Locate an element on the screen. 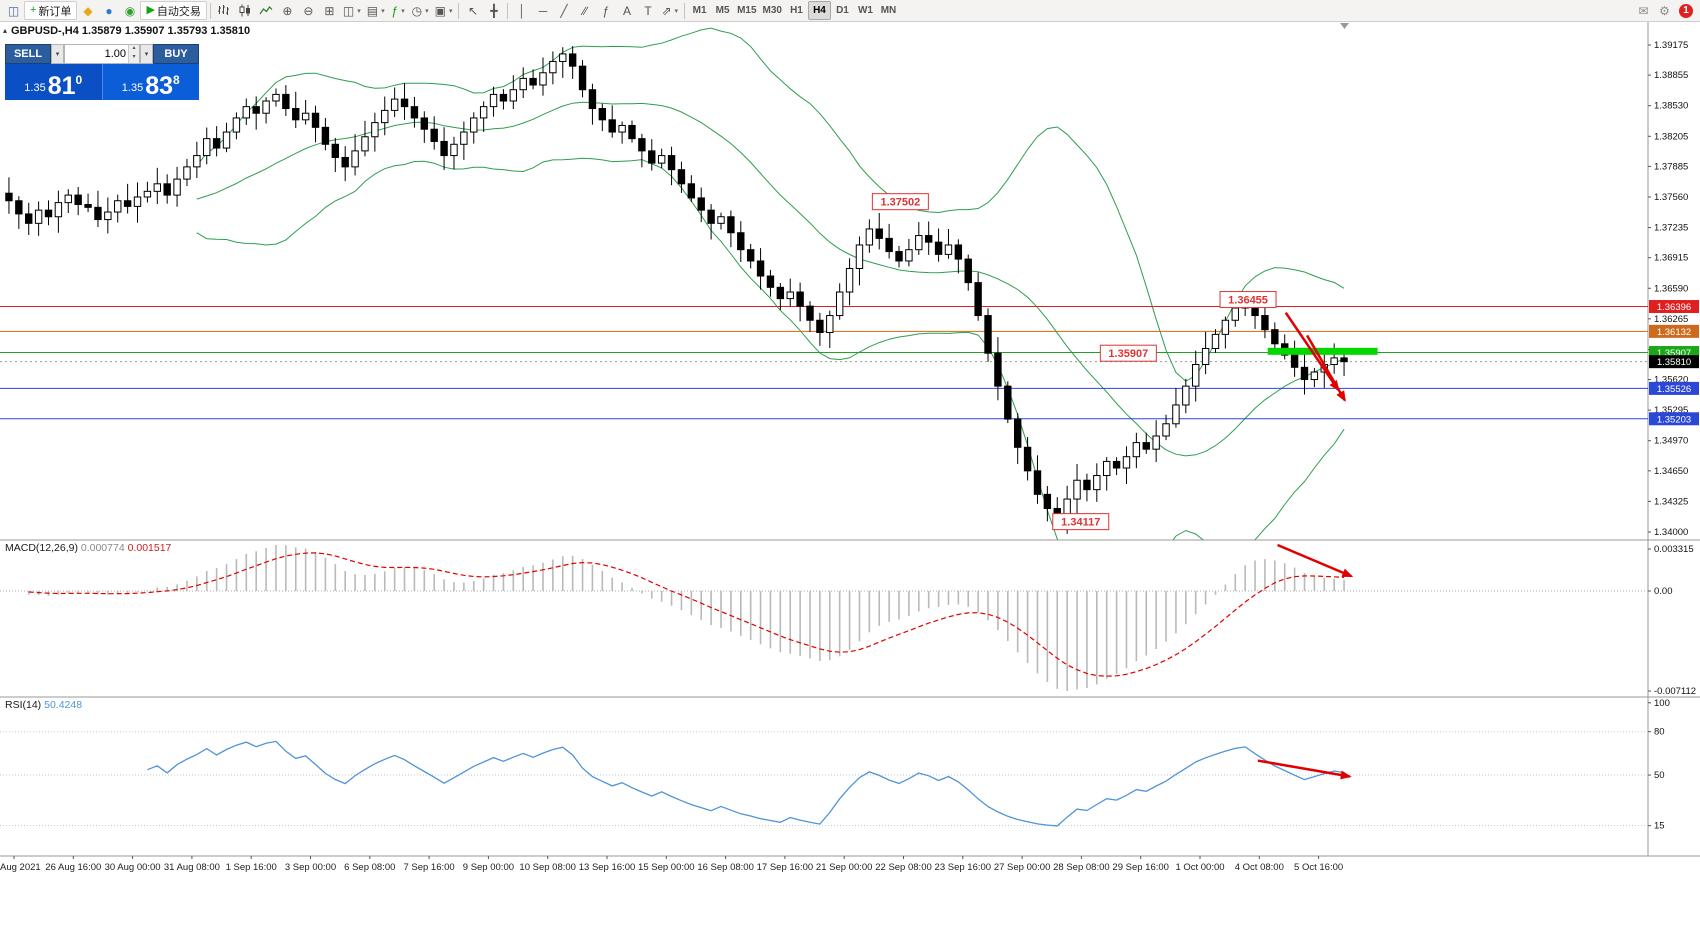 The image size is (1700, 943). one-click-trading-panel: SELL ▾ ▴ ▾ ▾ BUY 1.35 81 0 1.35 83 8 is located at coordinates (102, 72).